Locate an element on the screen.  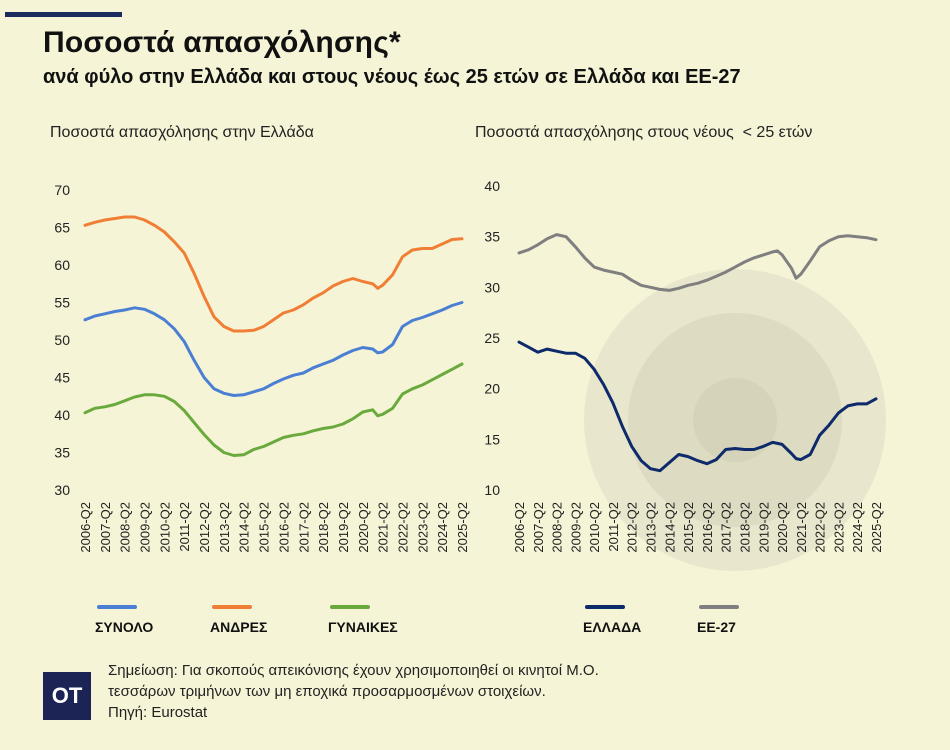
source-text: Πηγή: Eurostat is located at coordinates (158, 712).